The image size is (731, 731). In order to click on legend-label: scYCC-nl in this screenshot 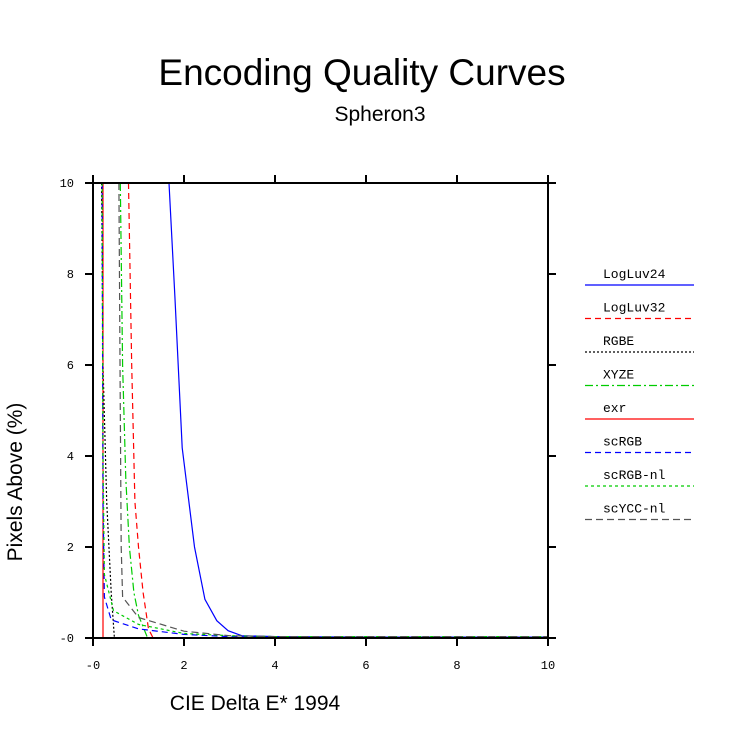, I will do `click(634, 509)`.